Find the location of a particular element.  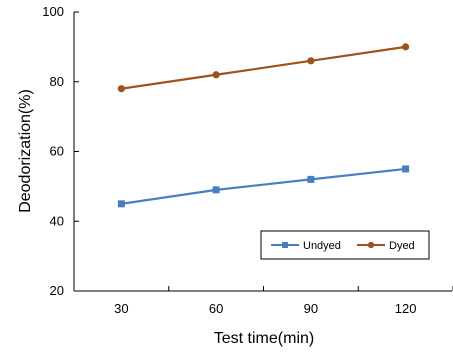

x-axis-title: Test time(min) is located at coordinates (264, 338).